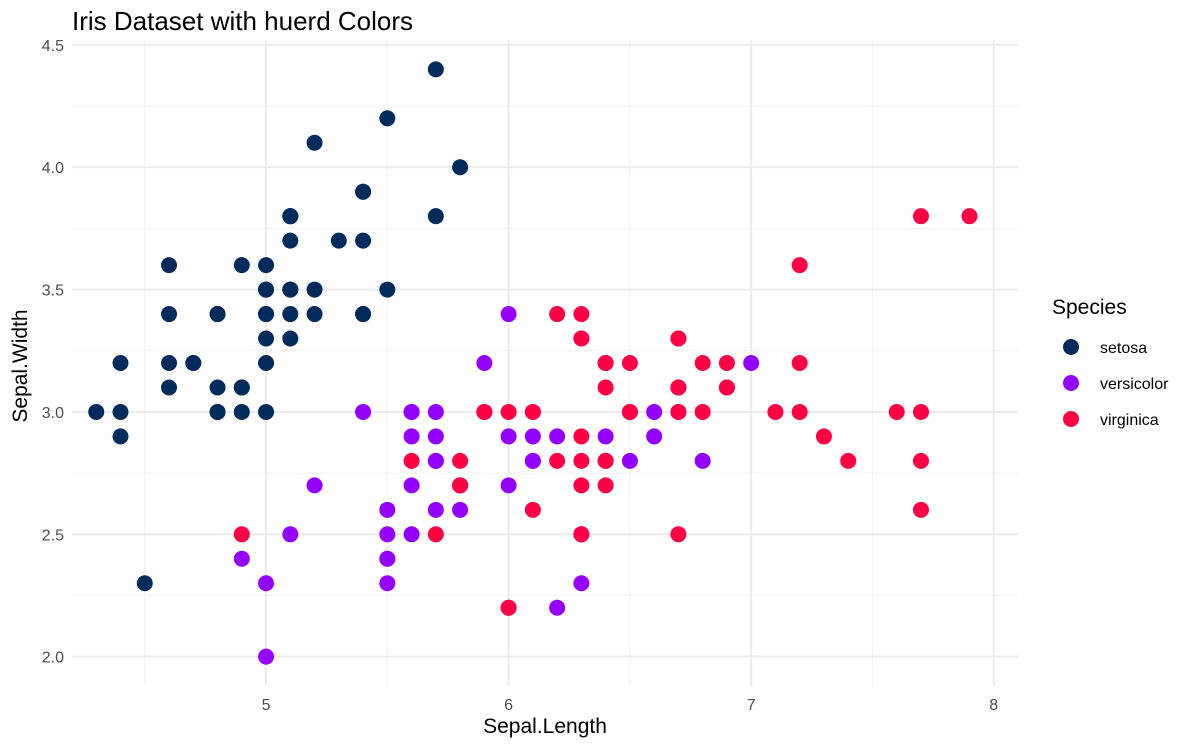 The height and width of the screenshot is (750, 1200). Describe the element at coordinates (53, 352) in the screenshot. I see `y-axis-ticks: 2.0 2.5 3.0 3.5 4.0 4.5` at that location.